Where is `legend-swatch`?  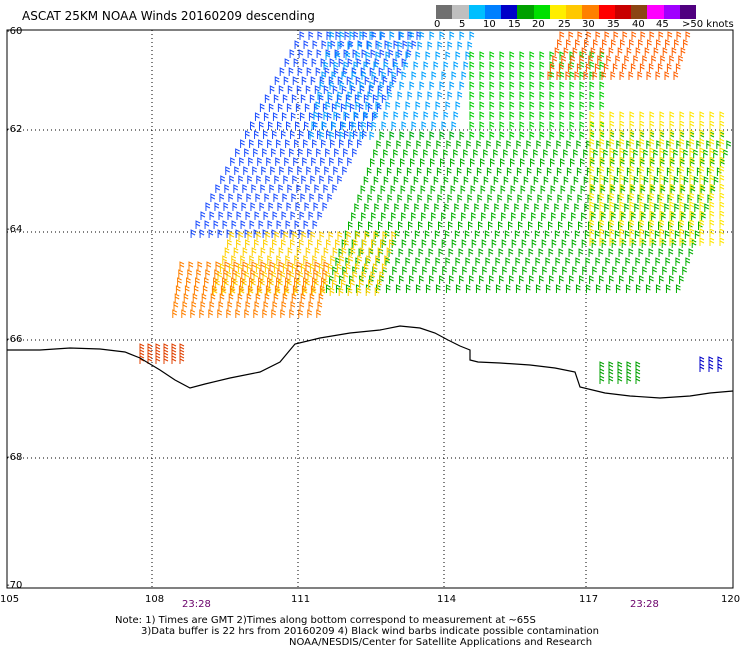 legend-swatch is located at coordinates (639, 12).